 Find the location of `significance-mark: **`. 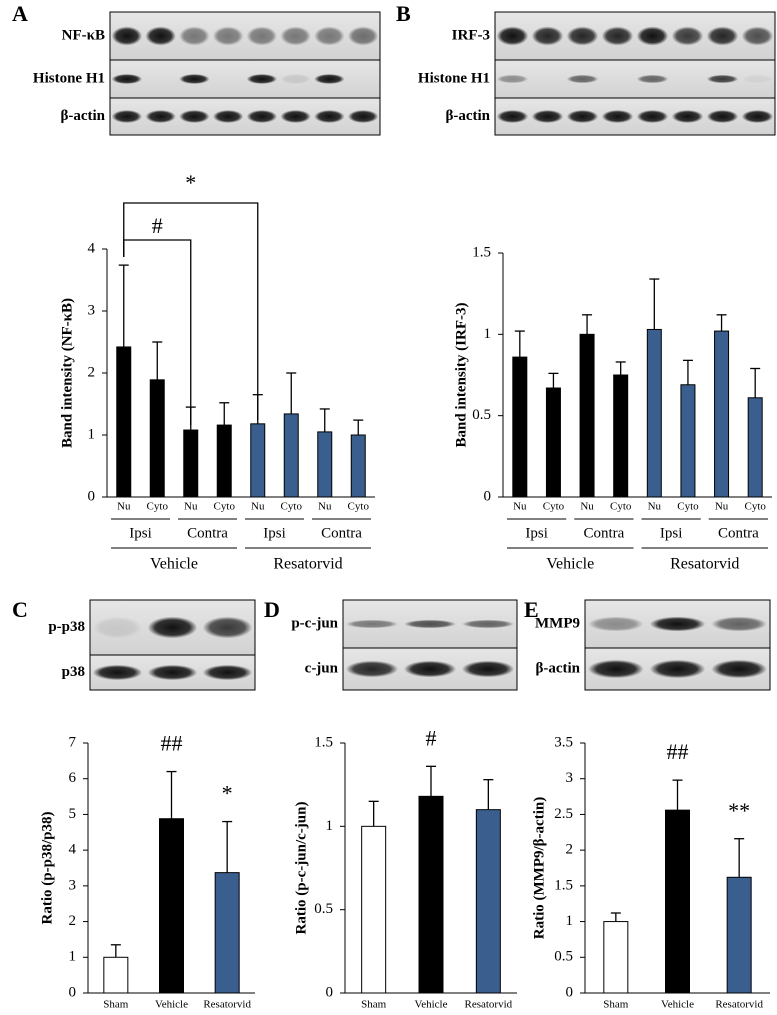

significance-mark: ** is located at coordinates (739, 810).